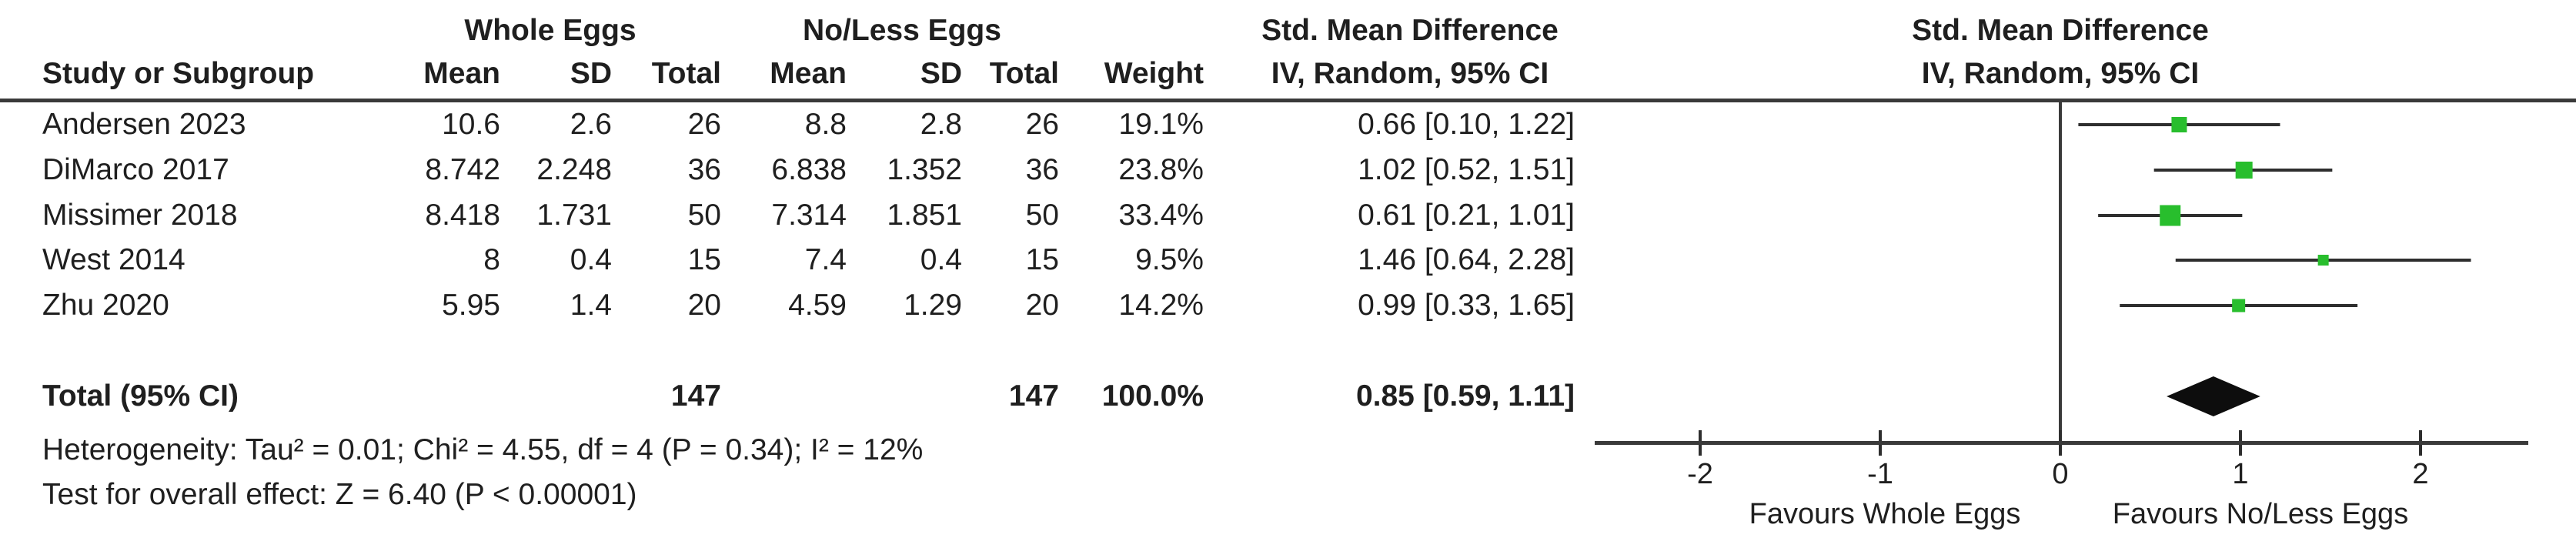  Describe the element at coordinates (1161, 124) in the screenshot. I see `weight-cell: 19.1%` at that location.